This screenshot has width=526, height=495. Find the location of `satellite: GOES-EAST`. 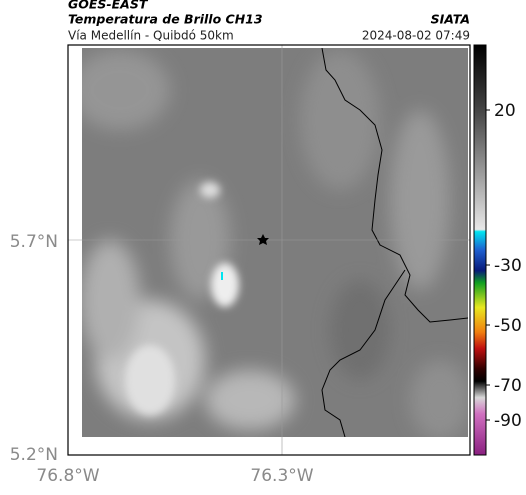

satellite: GOES-EAST is located at coordinates (108, 6).